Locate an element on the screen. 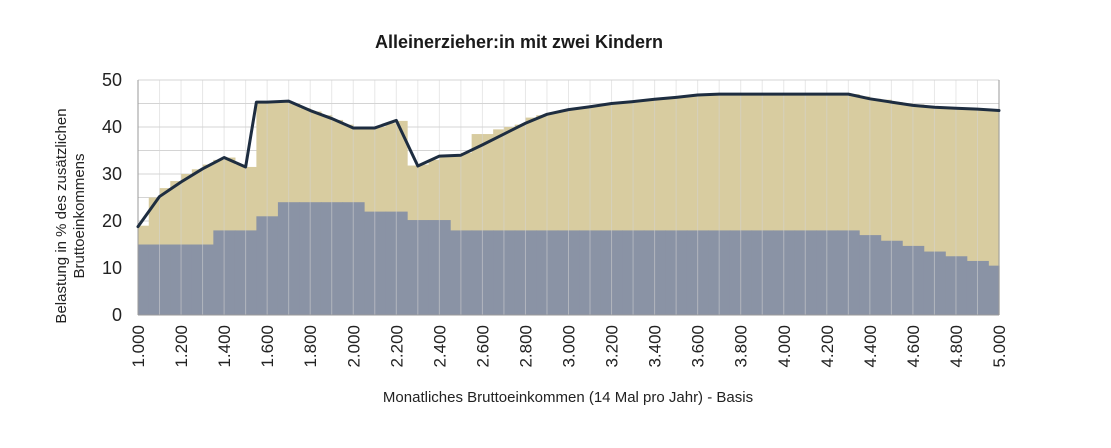 The width and height of the screenshot is (1111, 448). y-axis-label-line2: Bruttoeinkommens is located at coordinates (79, 215).